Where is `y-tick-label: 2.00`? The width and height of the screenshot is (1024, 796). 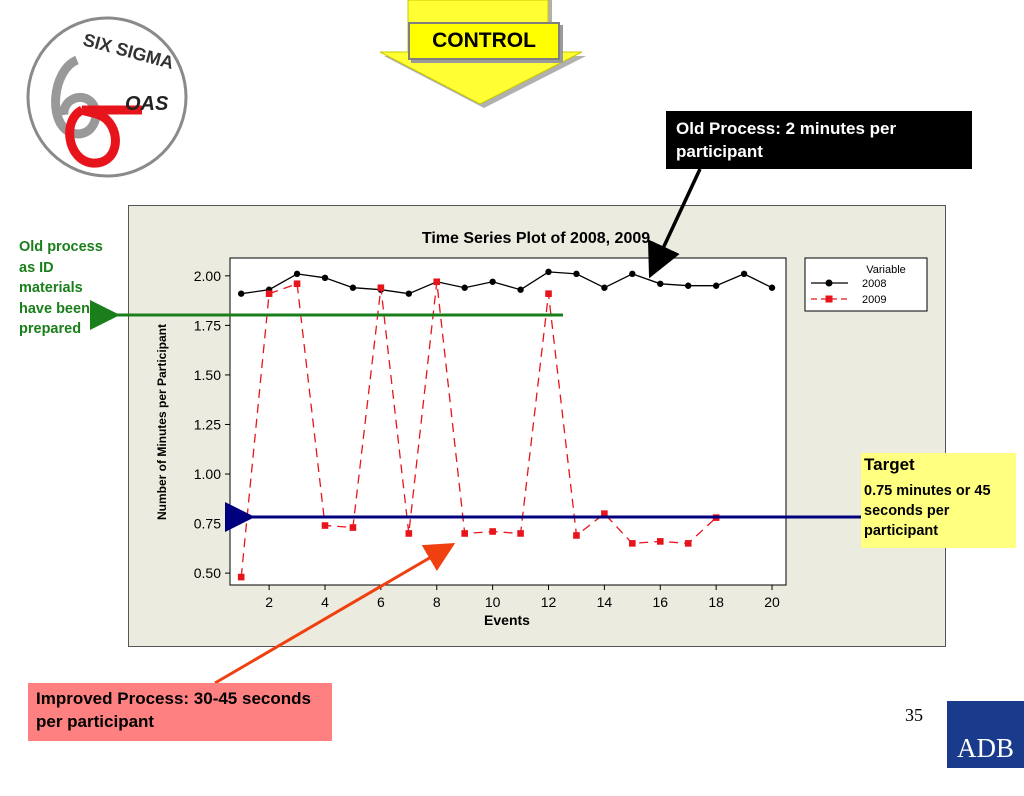 y-tick-label: 2.00 is located at coordinates (207, 276).